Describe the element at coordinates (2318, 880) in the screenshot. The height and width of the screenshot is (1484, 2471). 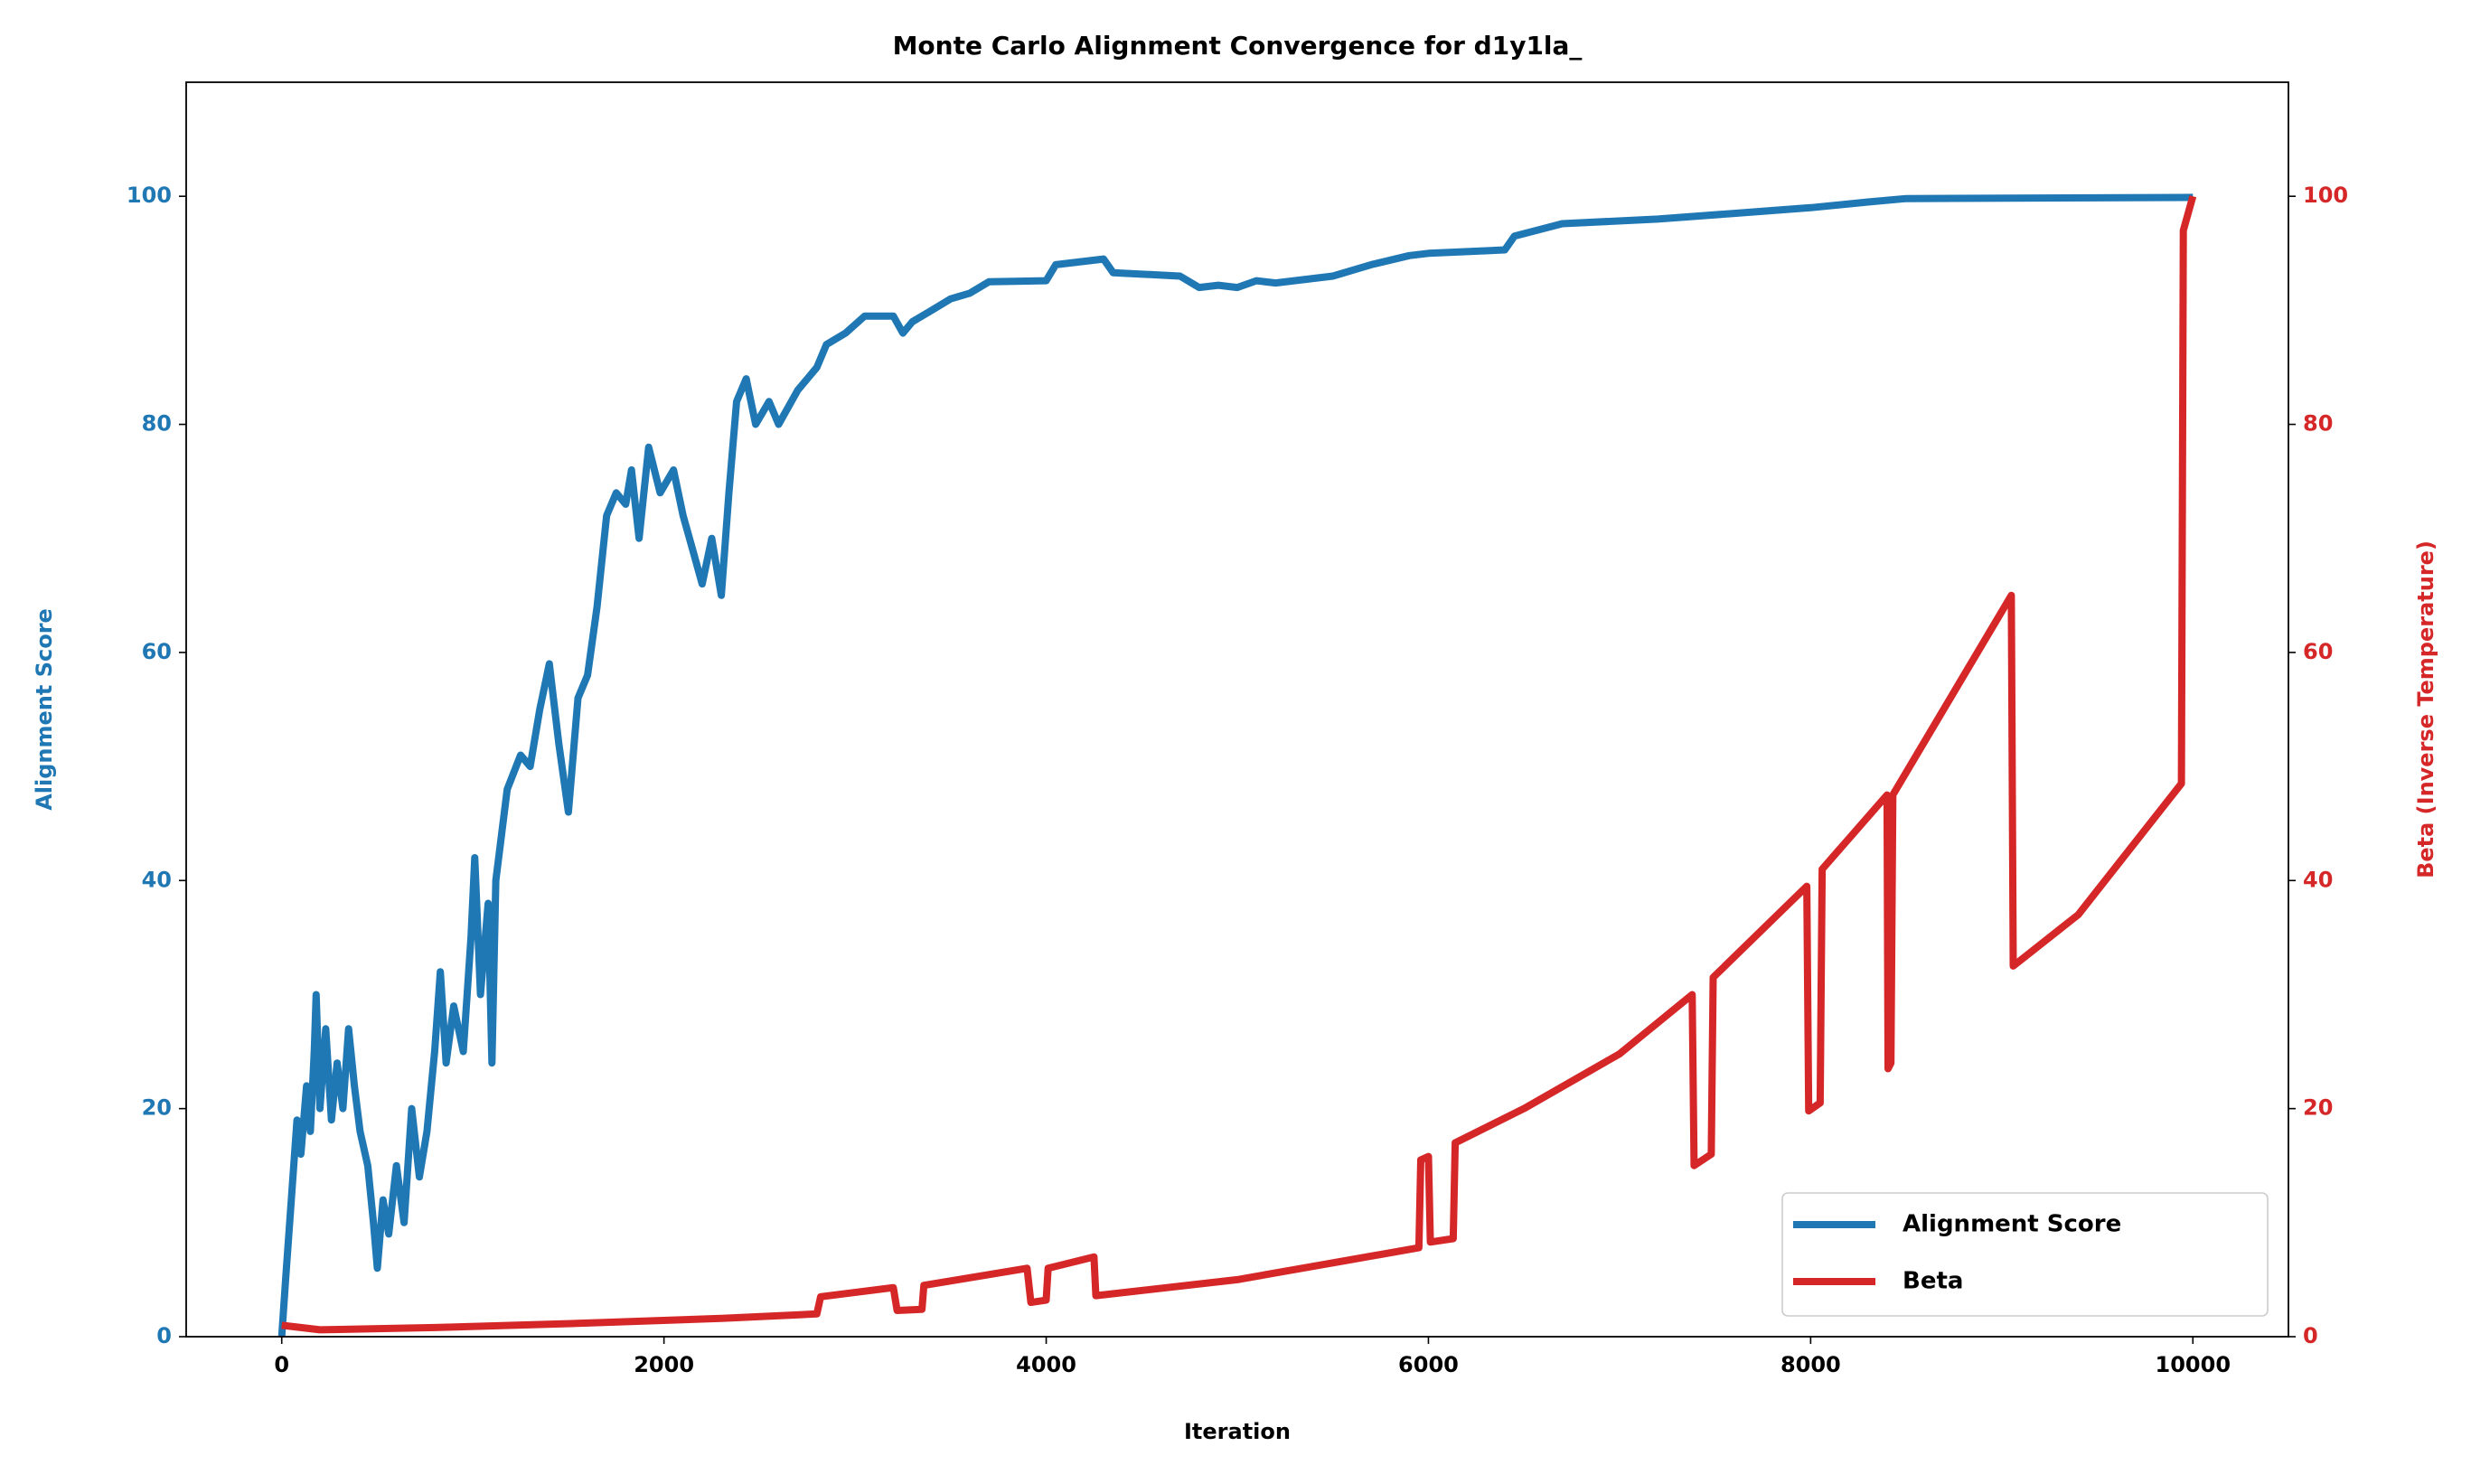
I see `y2-tick-label: 40` at that location.